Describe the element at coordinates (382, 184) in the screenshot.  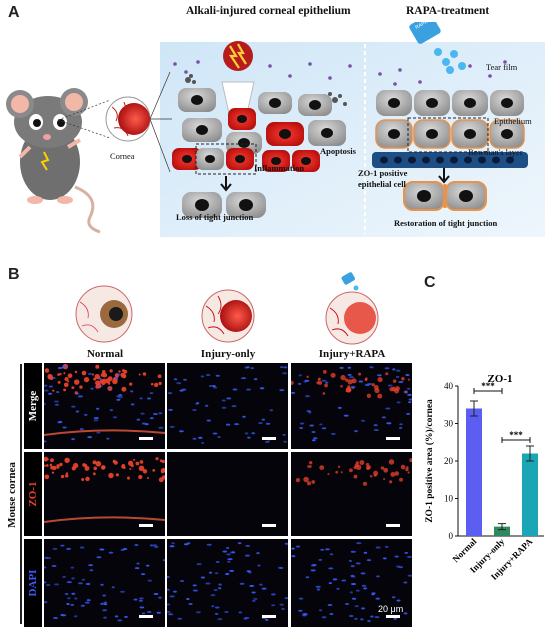
I see `label-epithelial-cell: epithelial cell` at that location.